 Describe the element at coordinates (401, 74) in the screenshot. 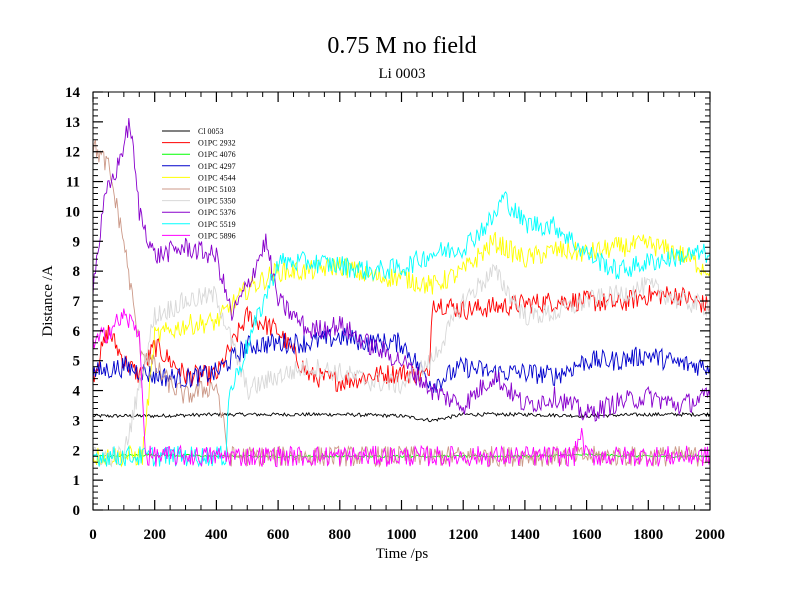

I see `chart-subtitle: Li 0003` at that location.